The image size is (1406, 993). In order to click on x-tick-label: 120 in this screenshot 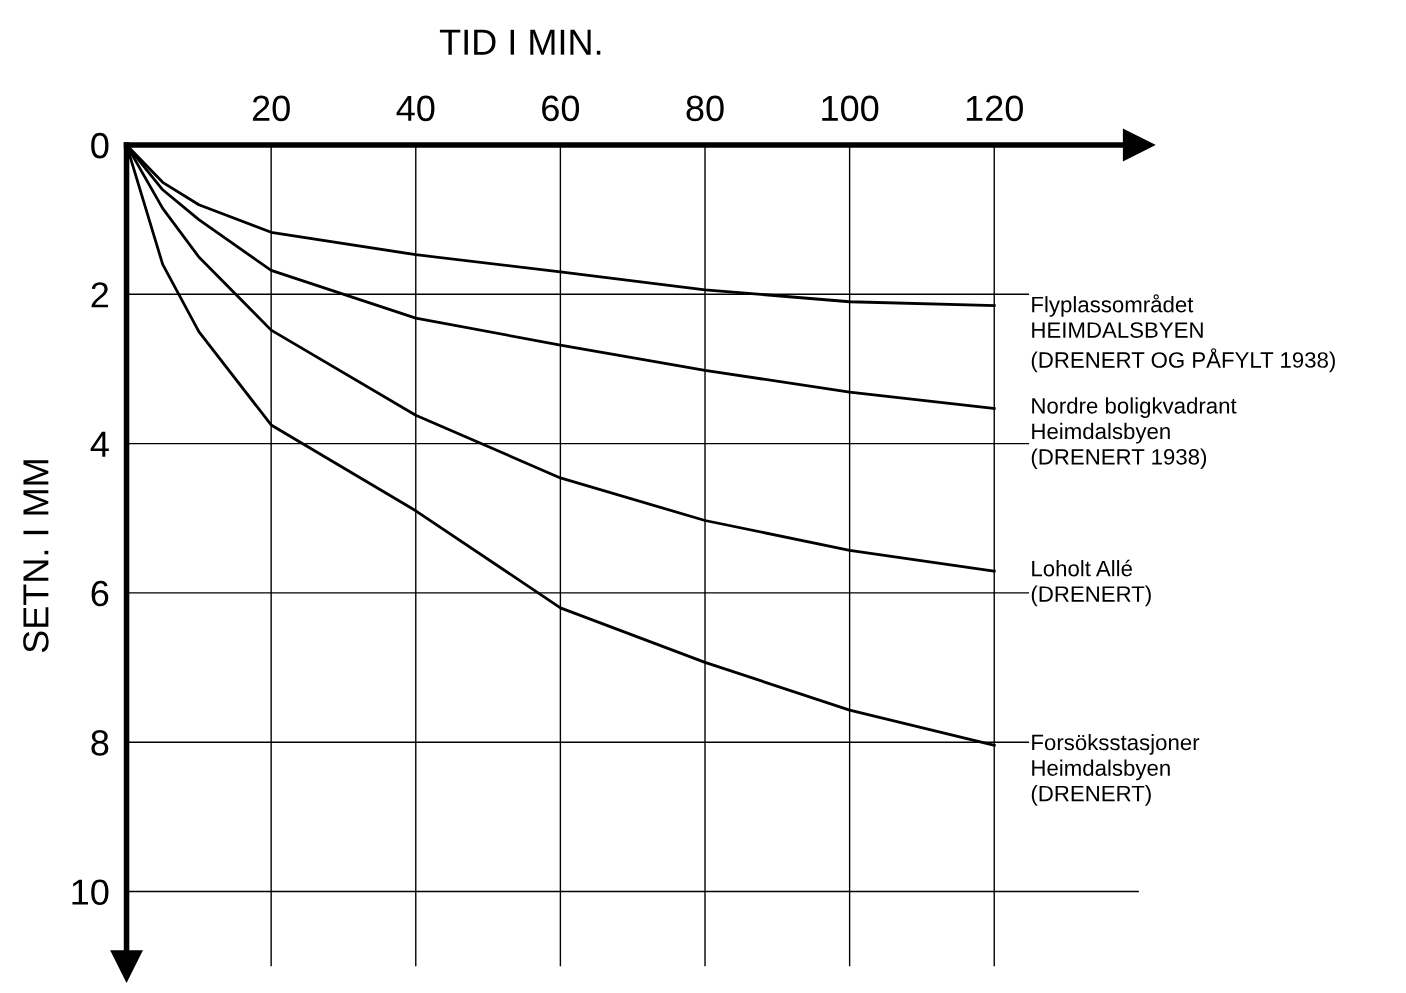, I will do `click(994, 108)`.